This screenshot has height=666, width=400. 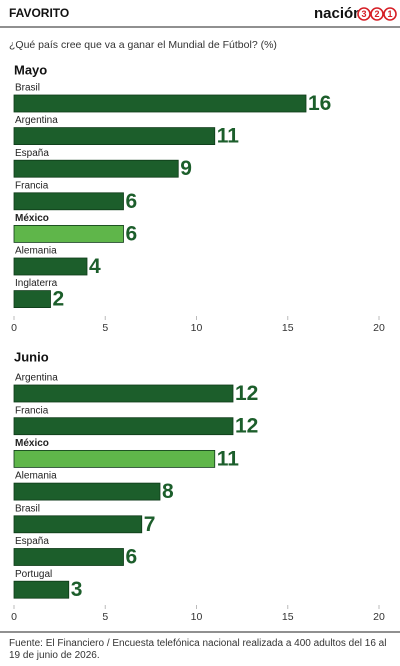 I want to click on value-label: 2, so click(x=59, y=299).